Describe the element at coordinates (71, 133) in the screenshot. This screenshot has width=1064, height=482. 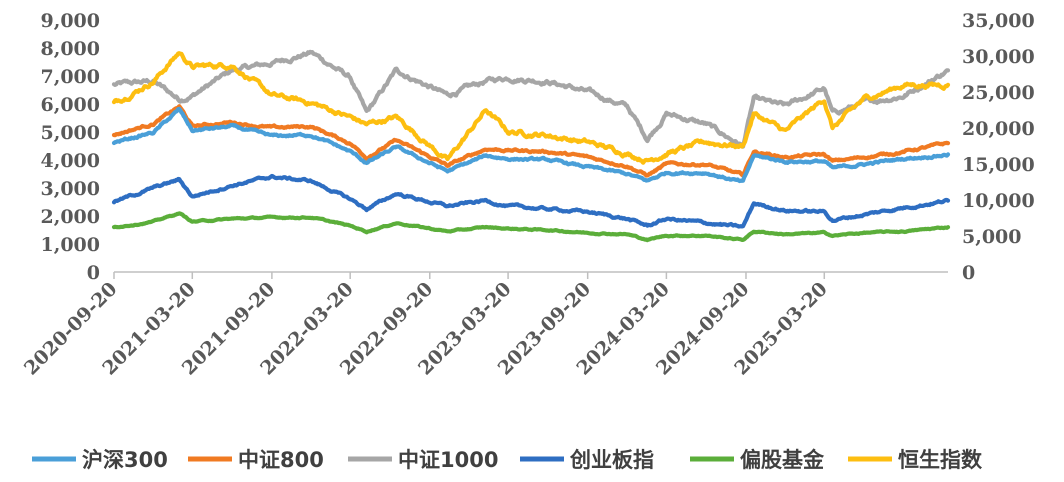
I see `left-y-tick-label: 5,000` at that location.